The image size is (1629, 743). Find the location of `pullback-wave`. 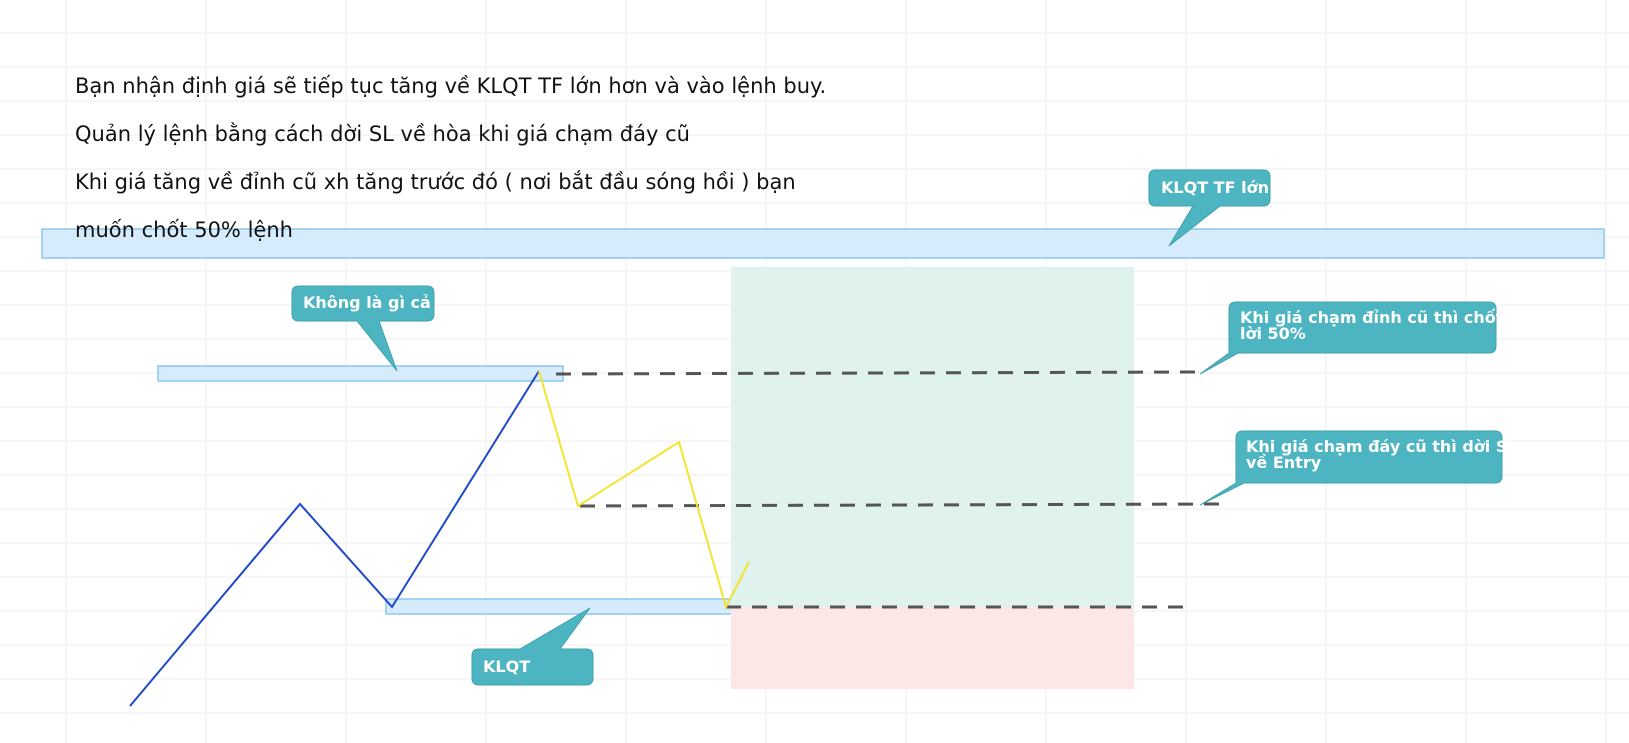

pullback-wave is located at coordinates (644, 490).